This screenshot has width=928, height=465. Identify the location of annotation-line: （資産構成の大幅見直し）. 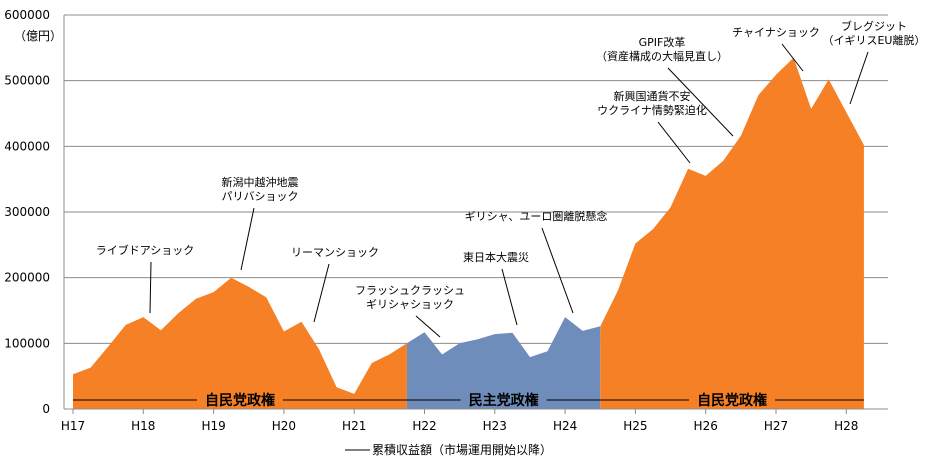
(662, 56).